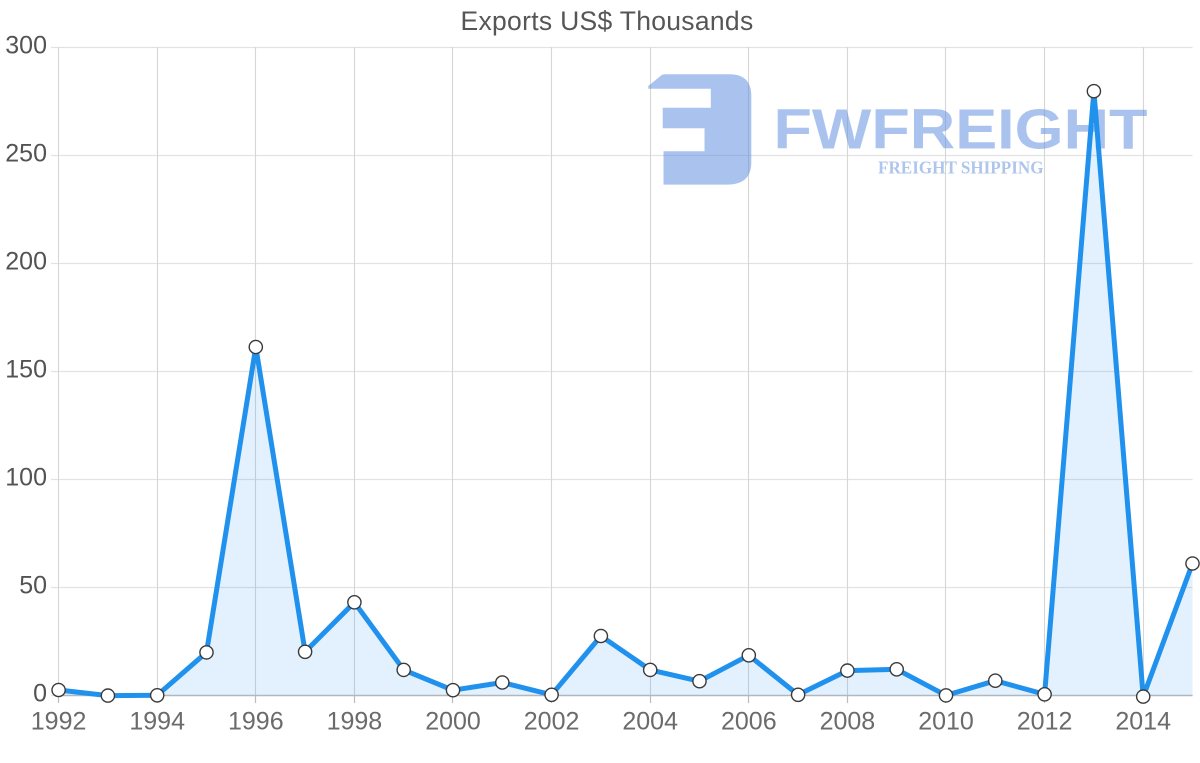 The image size is (1200, 763). I want to click on svg-text: 2012, so click(1045, 721).